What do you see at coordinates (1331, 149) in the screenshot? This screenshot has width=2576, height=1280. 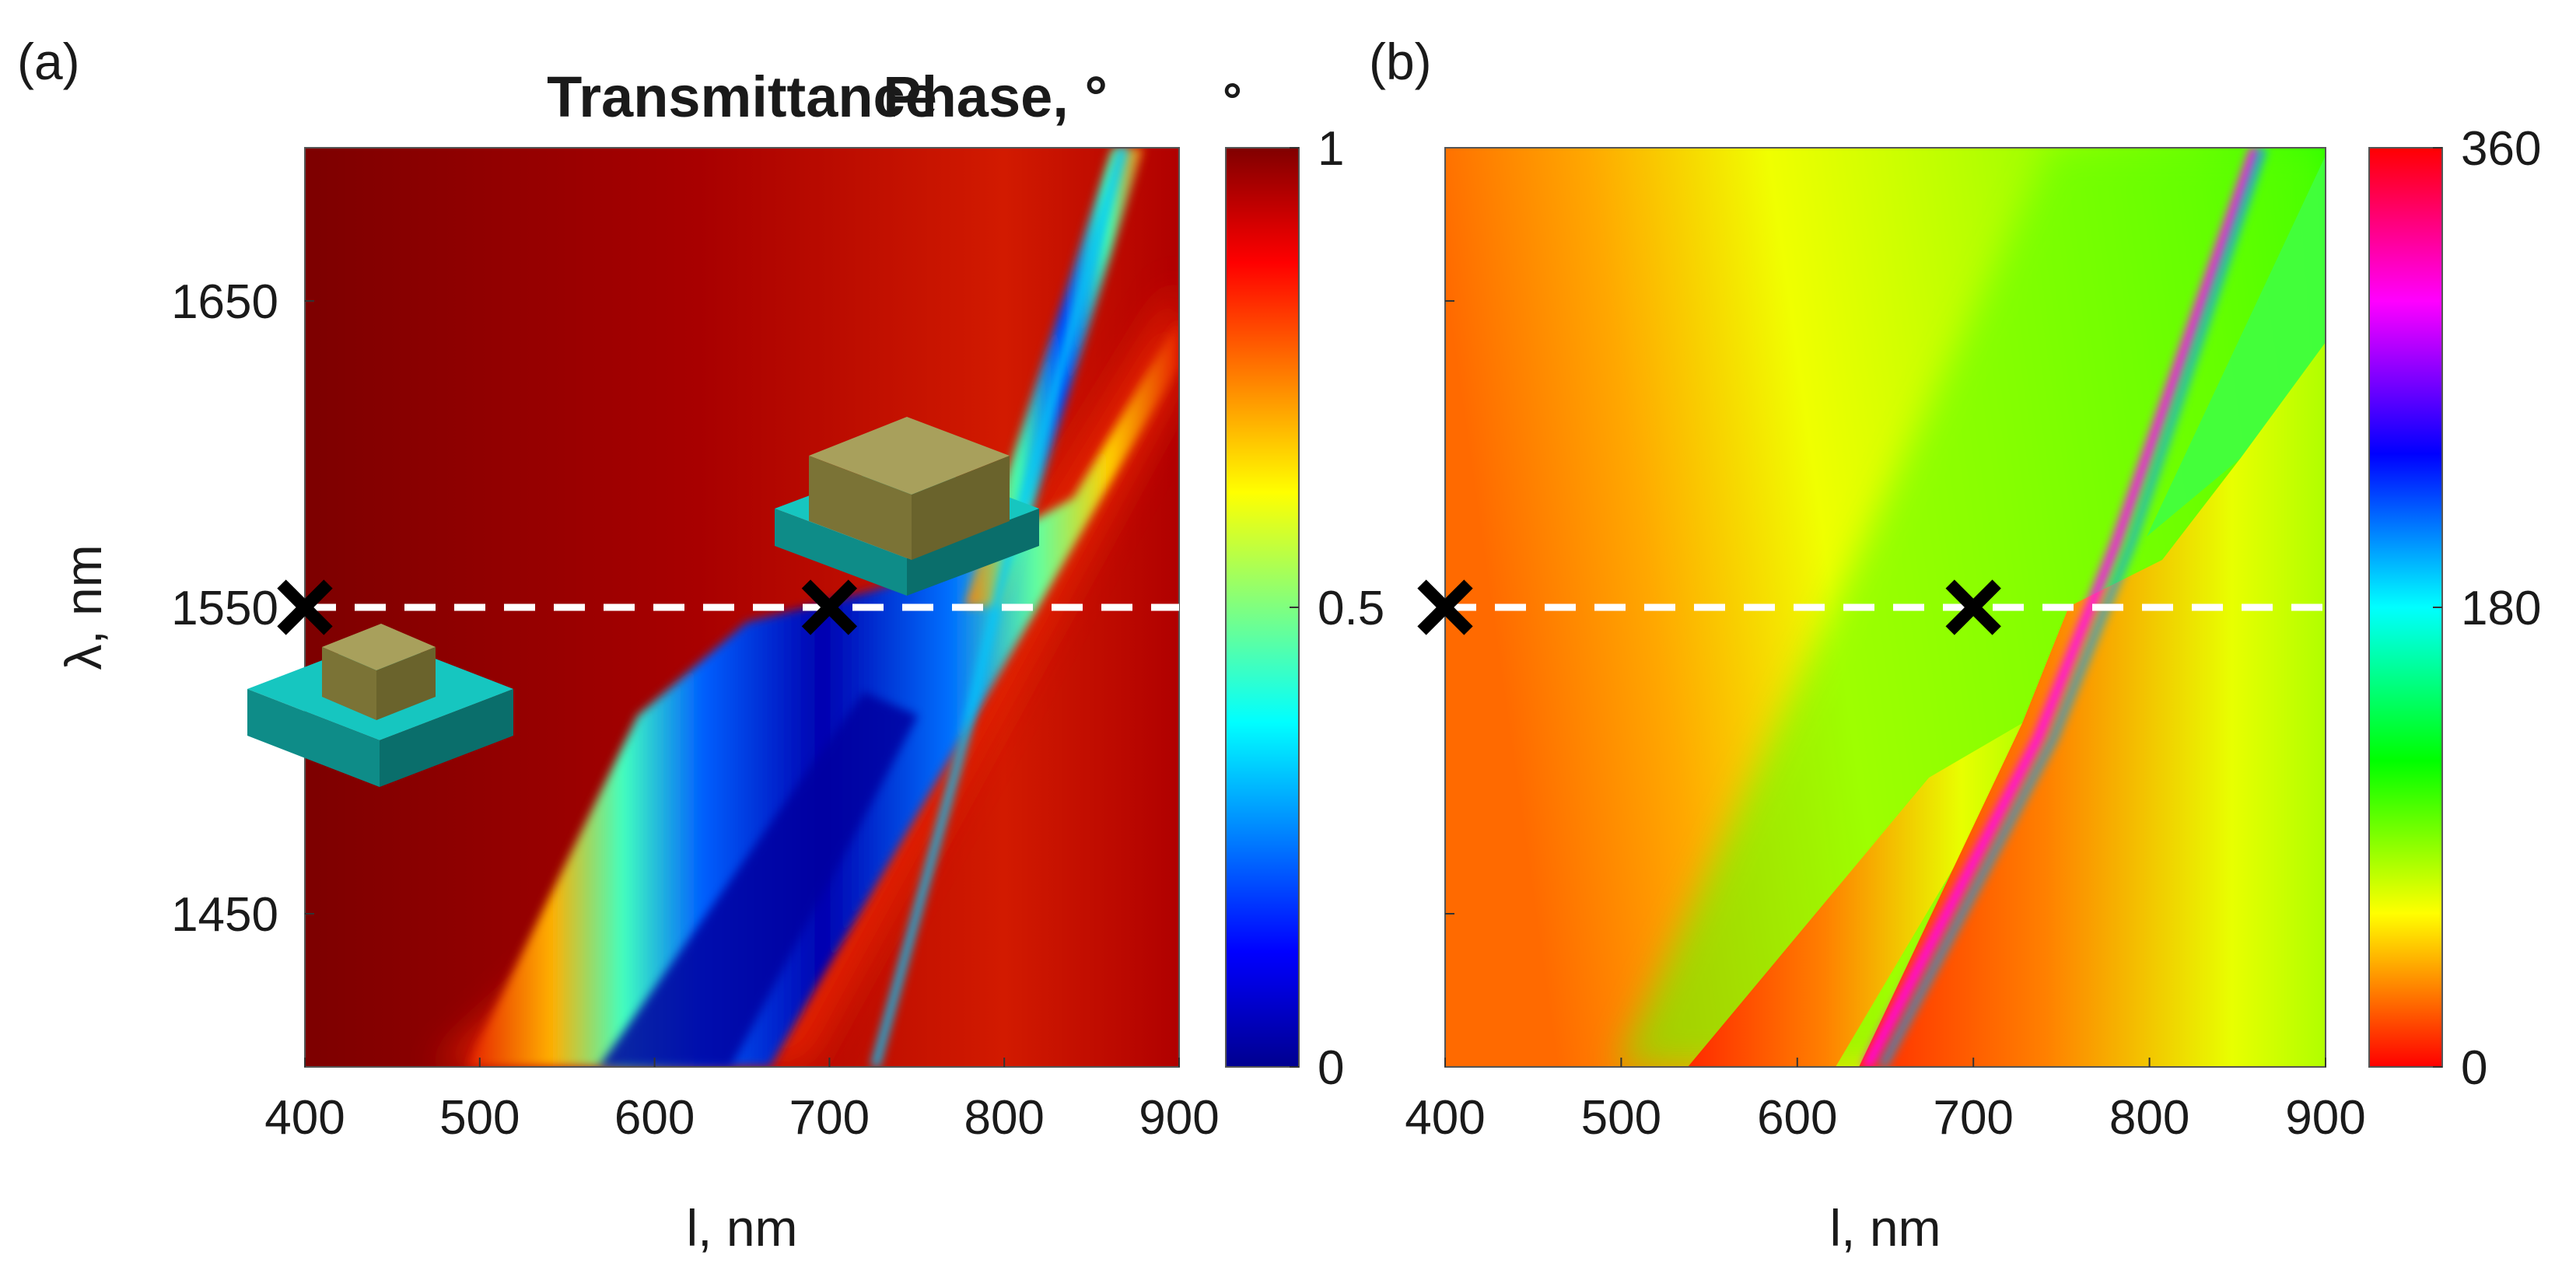 I see `panel-a-colorbar-tick-label: 1` at bounding box center [1331, 149].